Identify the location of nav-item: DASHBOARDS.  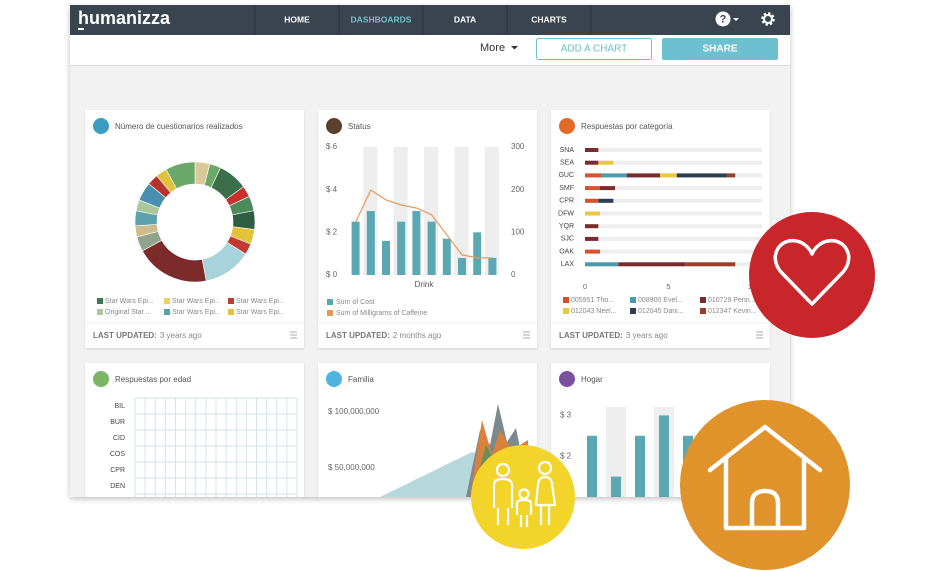
(381, 19).